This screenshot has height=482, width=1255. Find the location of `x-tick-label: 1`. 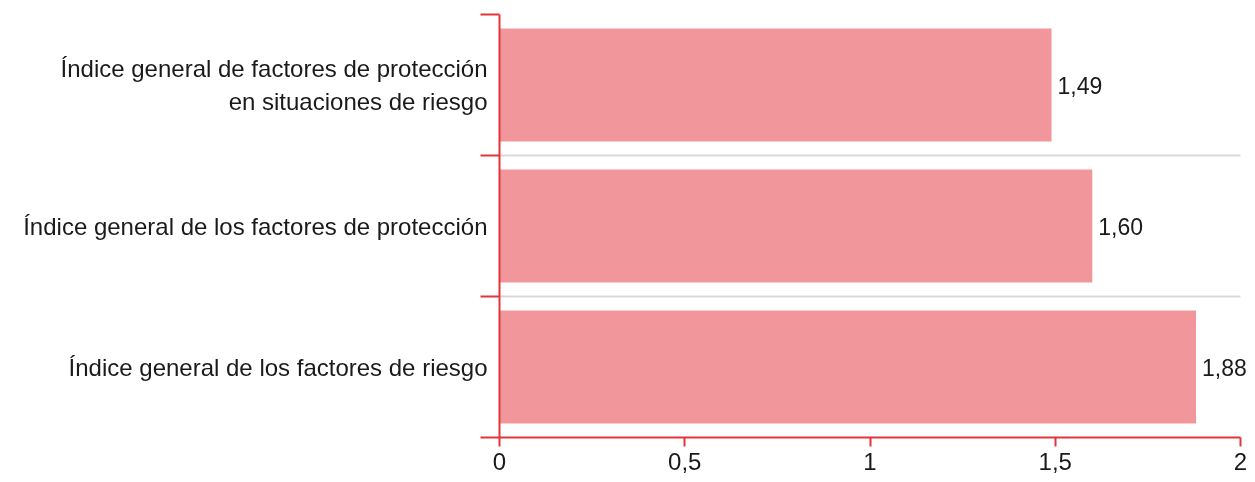

x-tick-label: 1 is located at coordinates (870, 461).